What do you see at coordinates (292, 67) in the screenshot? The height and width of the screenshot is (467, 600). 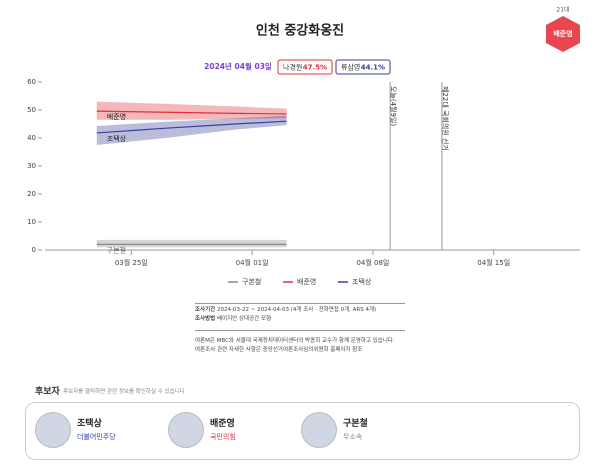 I see `summary-name: 나경원` at bounding box center [292, 67].